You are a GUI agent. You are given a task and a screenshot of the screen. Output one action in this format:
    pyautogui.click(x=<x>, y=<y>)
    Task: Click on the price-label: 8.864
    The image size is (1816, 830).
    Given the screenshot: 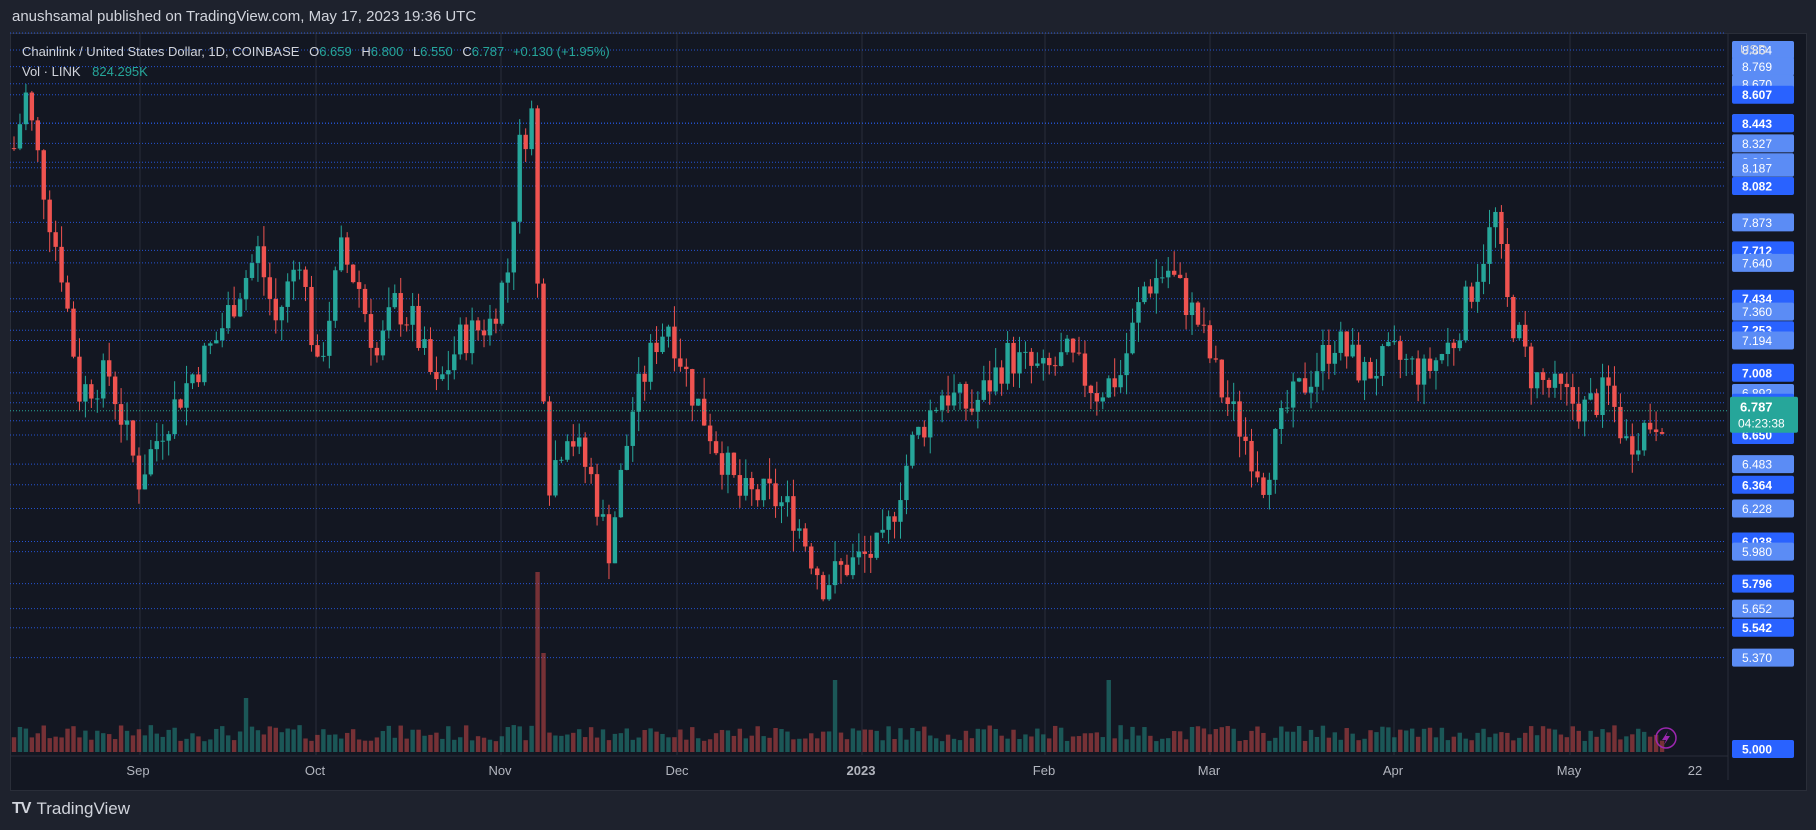 What is the action you would take?
    pyautogui.click(x=1757, y=51)
    